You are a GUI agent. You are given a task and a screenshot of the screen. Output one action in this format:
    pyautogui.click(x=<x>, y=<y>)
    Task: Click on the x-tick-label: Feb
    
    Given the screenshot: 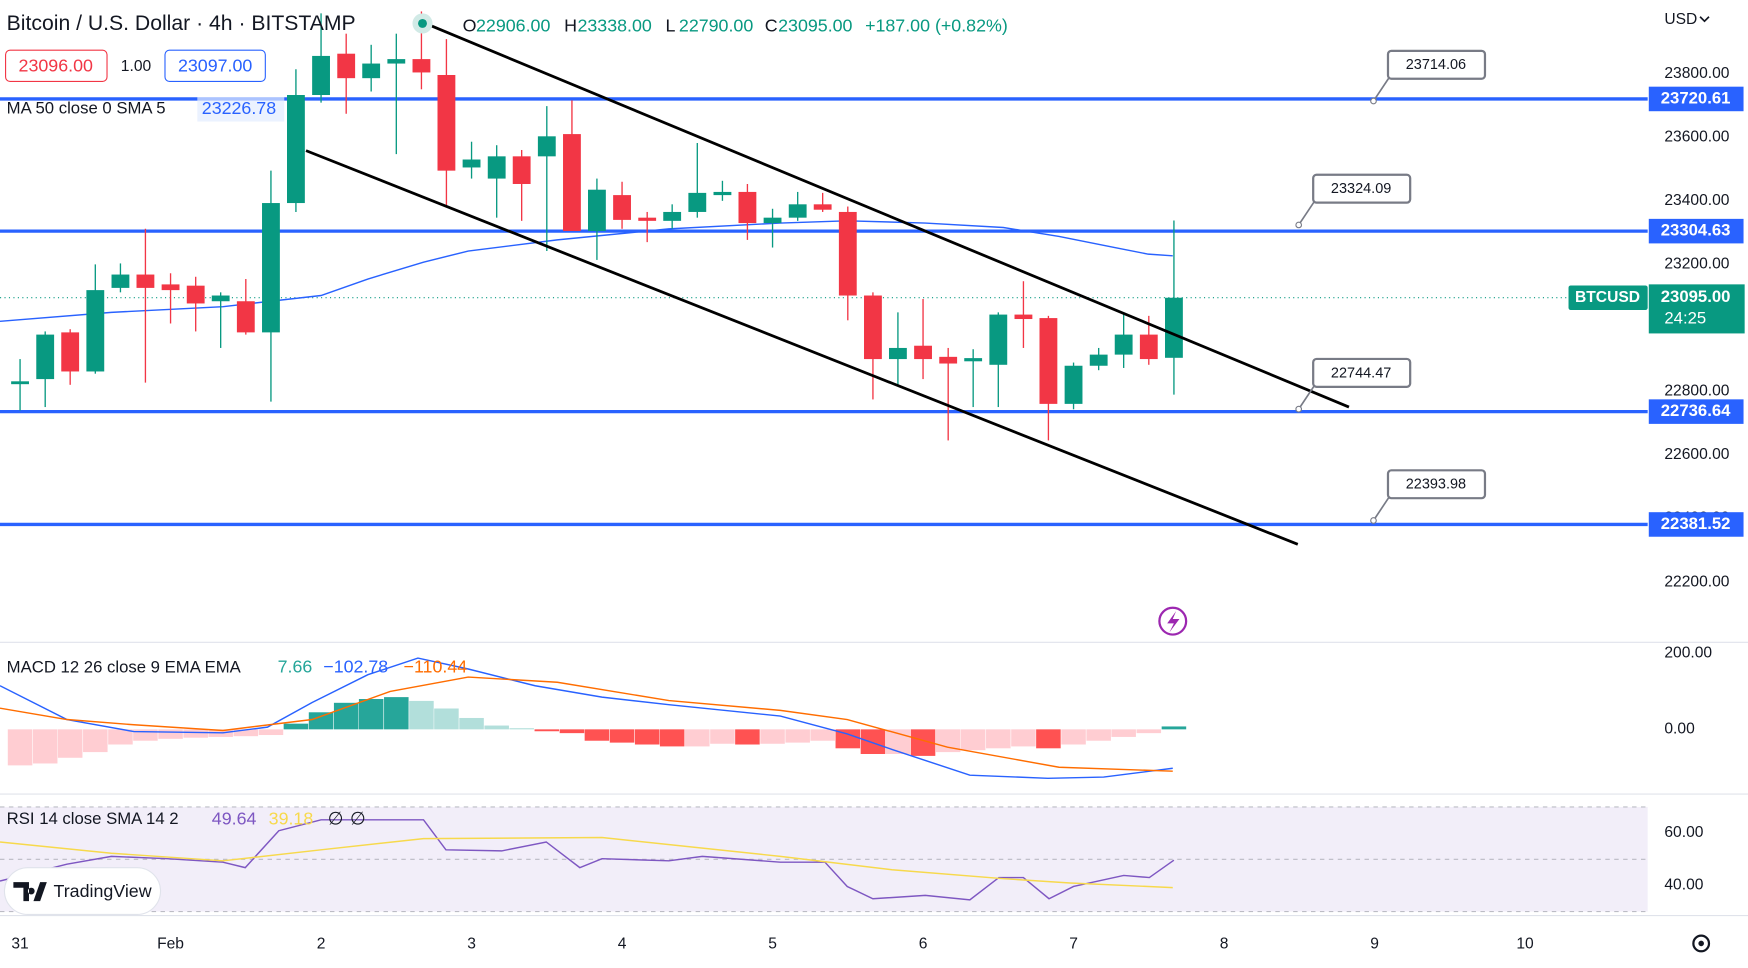 What is the action you would take?
    pyautogui.click(x=170, y=944)
    